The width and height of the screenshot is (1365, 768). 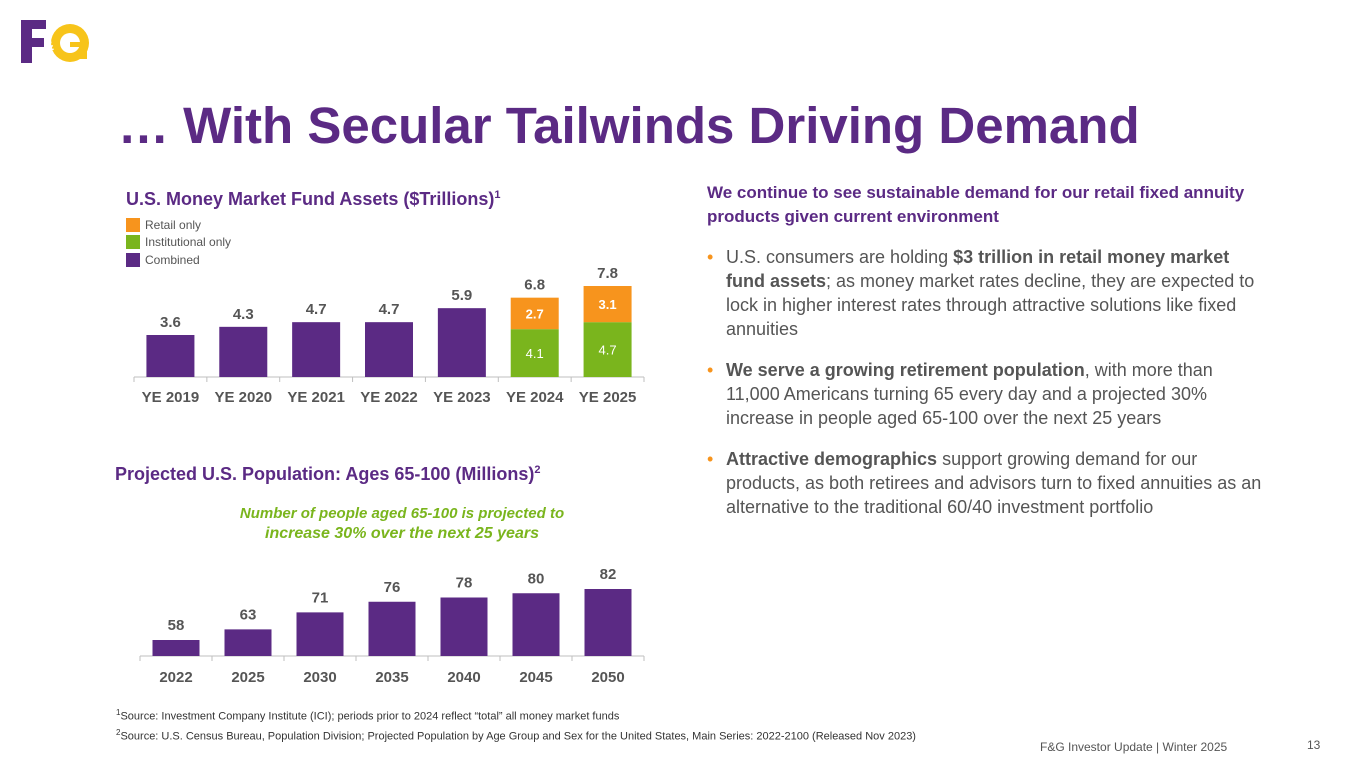 I want to click on population-value-label: 58, so click(x=176, y=625).